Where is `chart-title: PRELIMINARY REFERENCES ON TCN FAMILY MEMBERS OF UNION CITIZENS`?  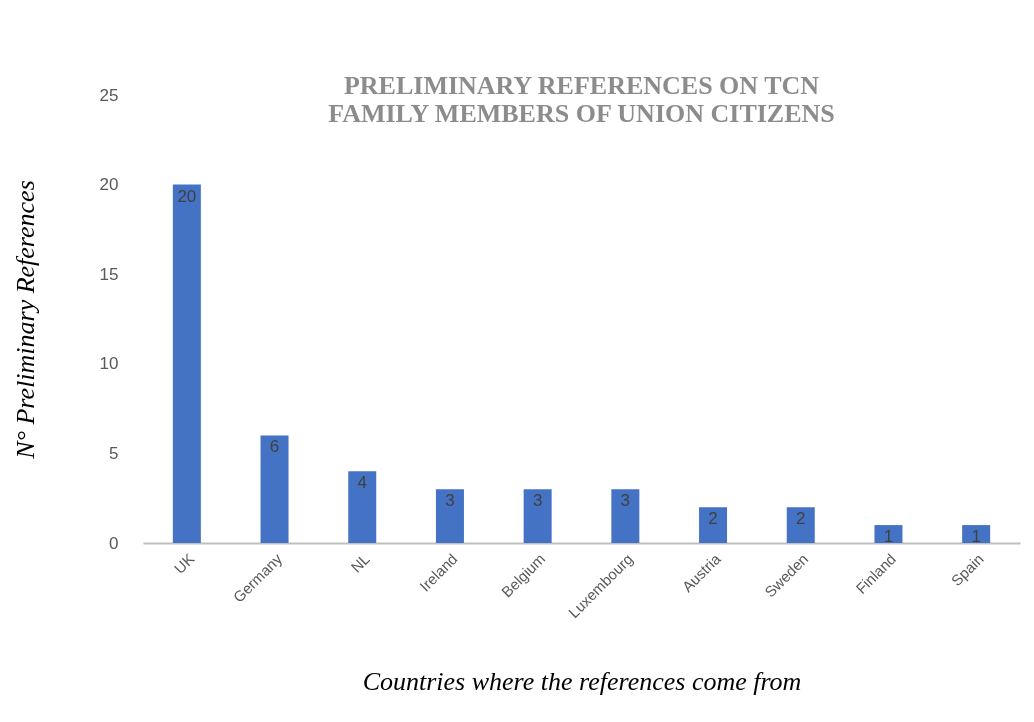
chart-title: PRELIMINARY REFERENCES ON TCN FAMILY MEMBERS OF UNION CITIZENS is located at coordinates (581, 99).